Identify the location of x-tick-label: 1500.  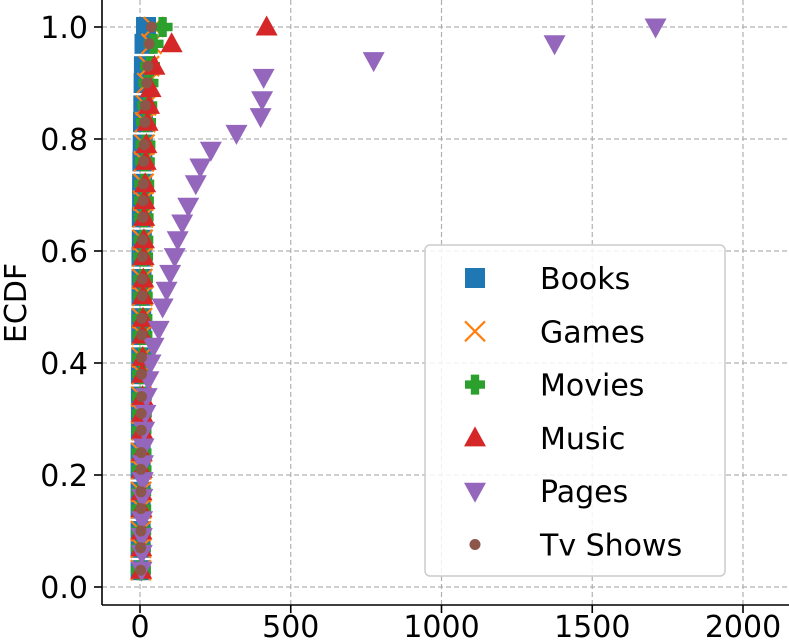
(592, 627).